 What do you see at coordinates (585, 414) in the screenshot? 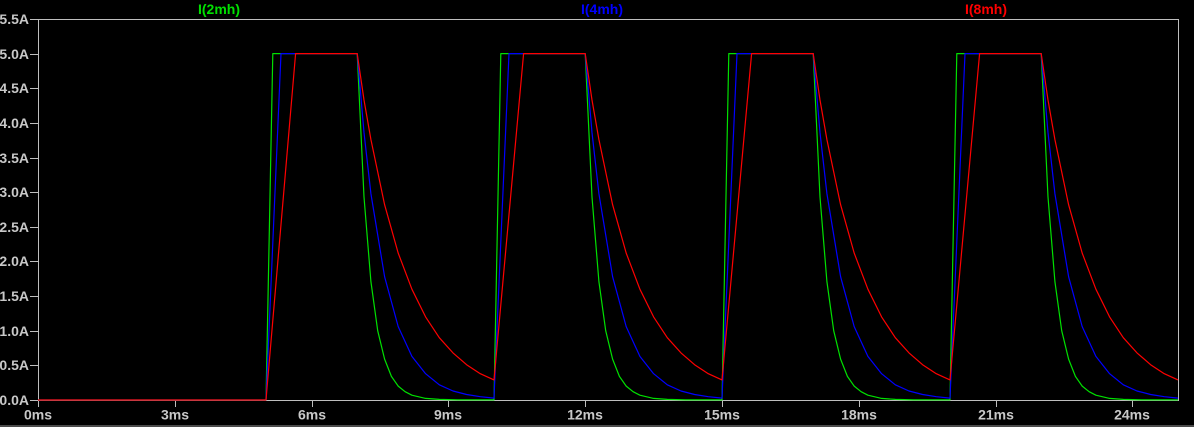
I see `x-axis-tick-label: 12ms` at bounding box center [585, 414].